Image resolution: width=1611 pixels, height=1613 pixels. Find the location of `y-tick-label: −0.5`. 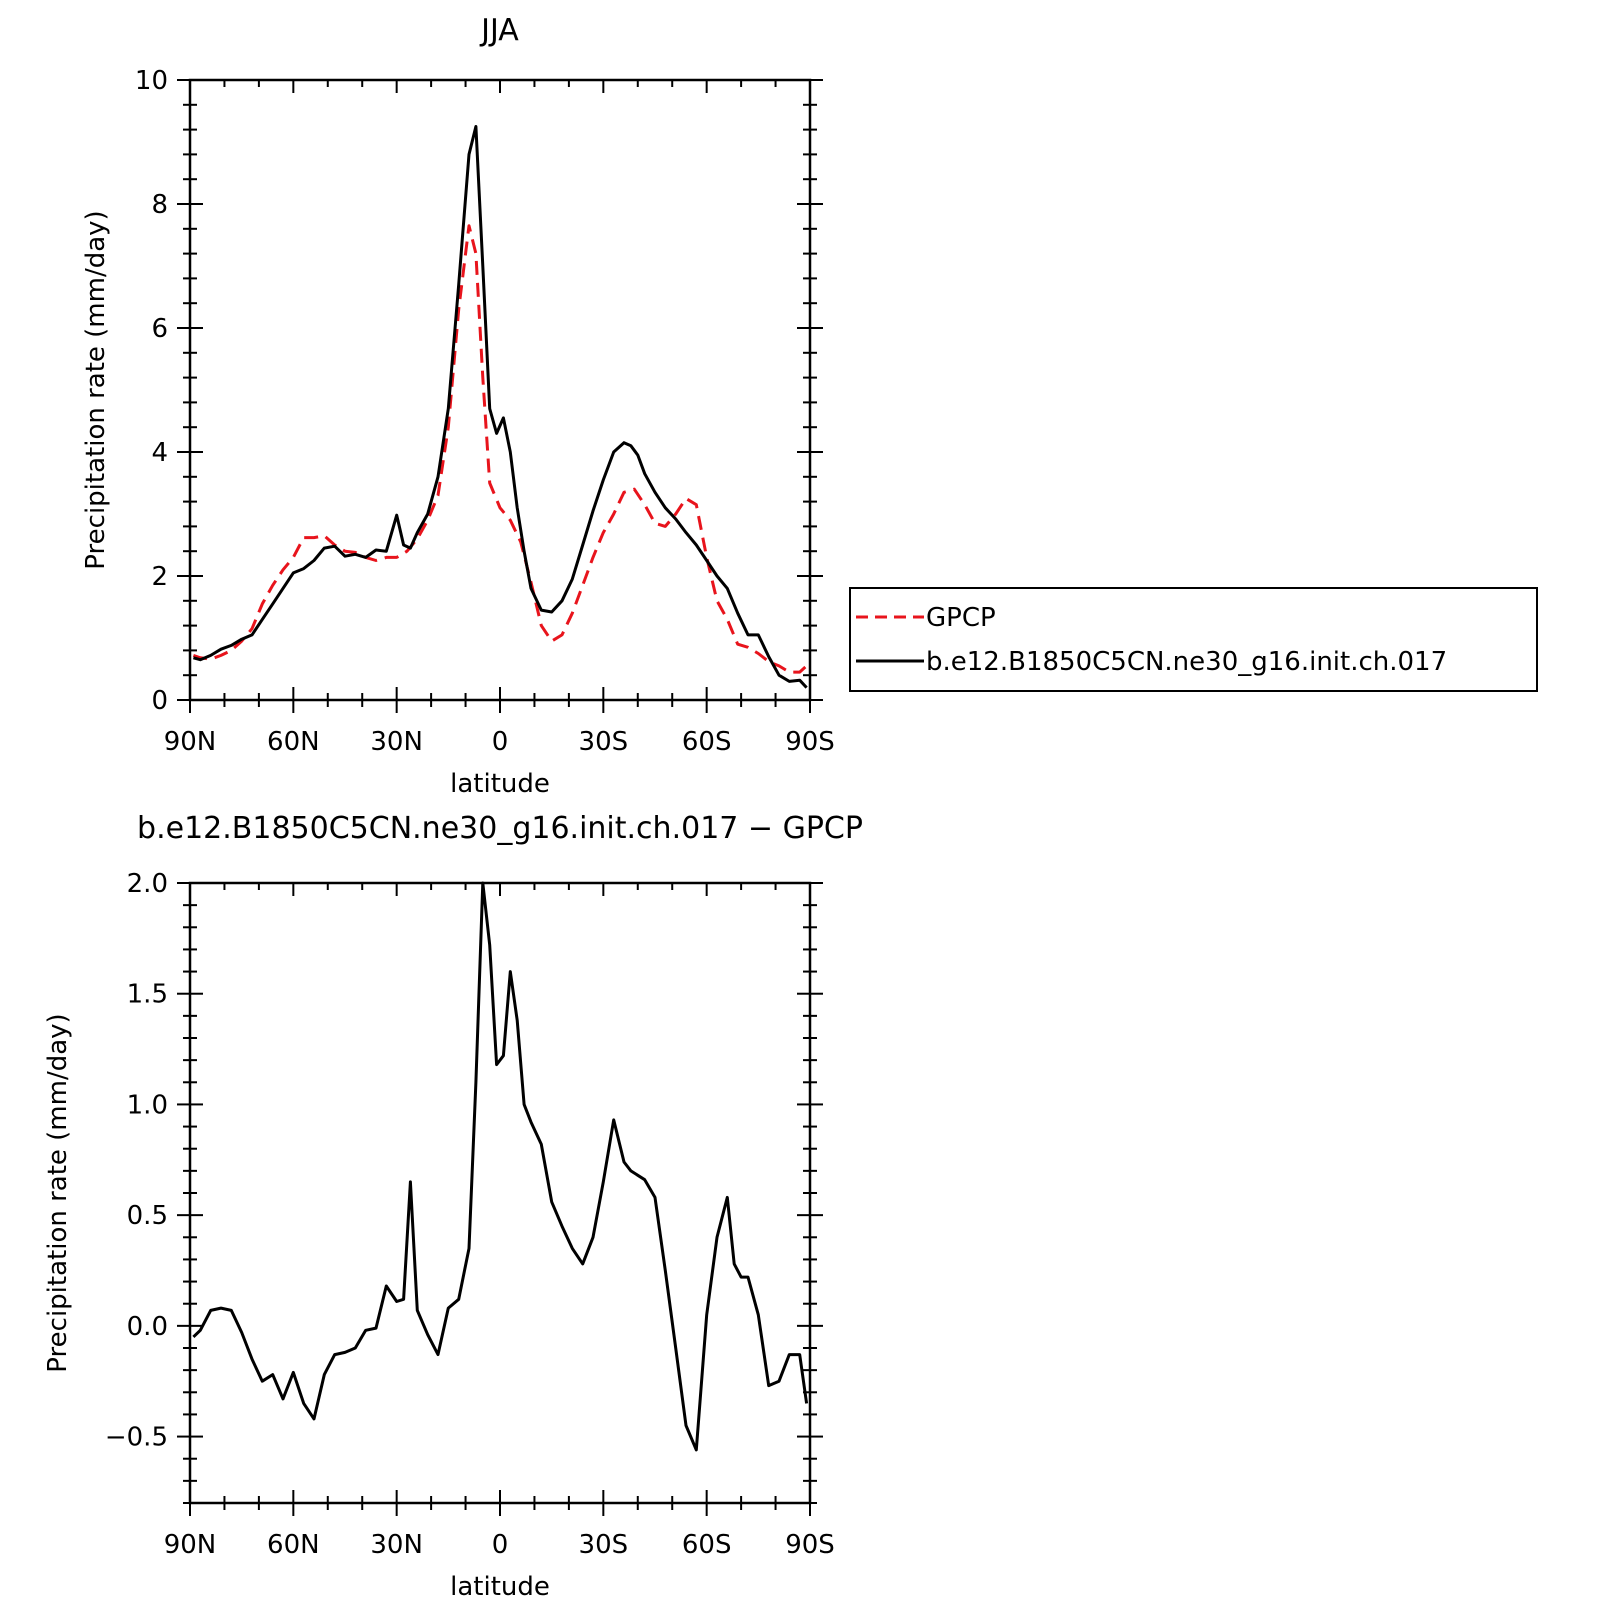

y-tick-label: −0.5 is located at coordinates (136, 1438).